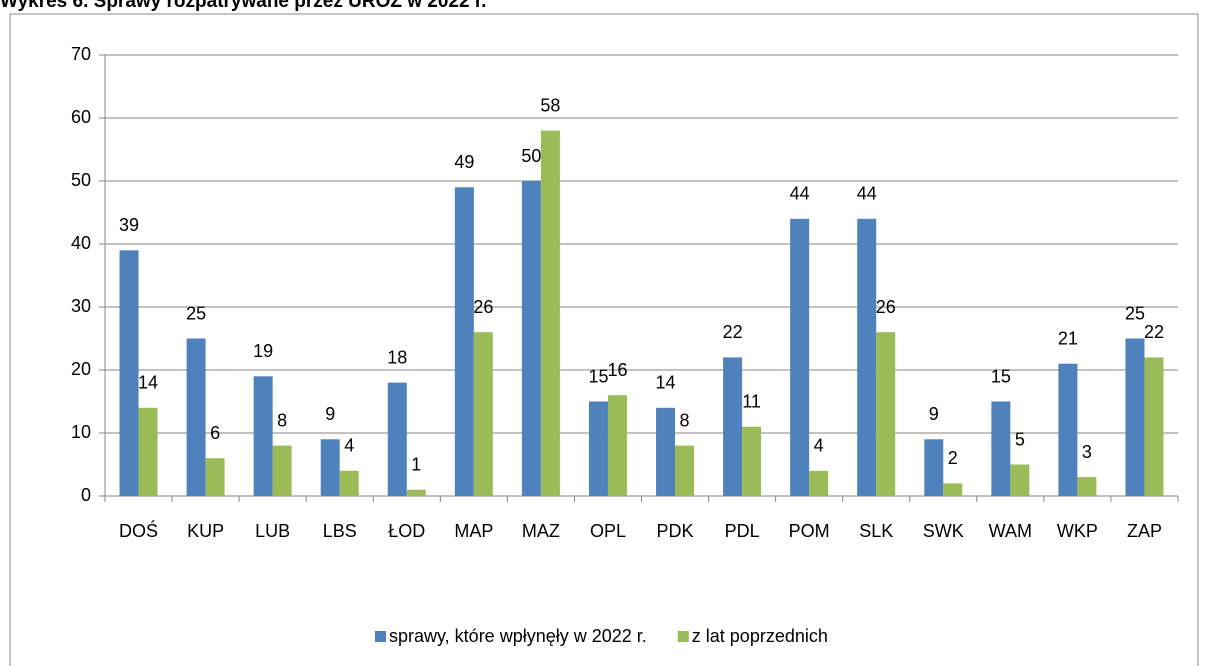 Image resolution: width=1207 pixels, height=666 pixels. Describe the element at coordinates (1068, 338) in the screenshot. I see `data-label: 21` at that location.